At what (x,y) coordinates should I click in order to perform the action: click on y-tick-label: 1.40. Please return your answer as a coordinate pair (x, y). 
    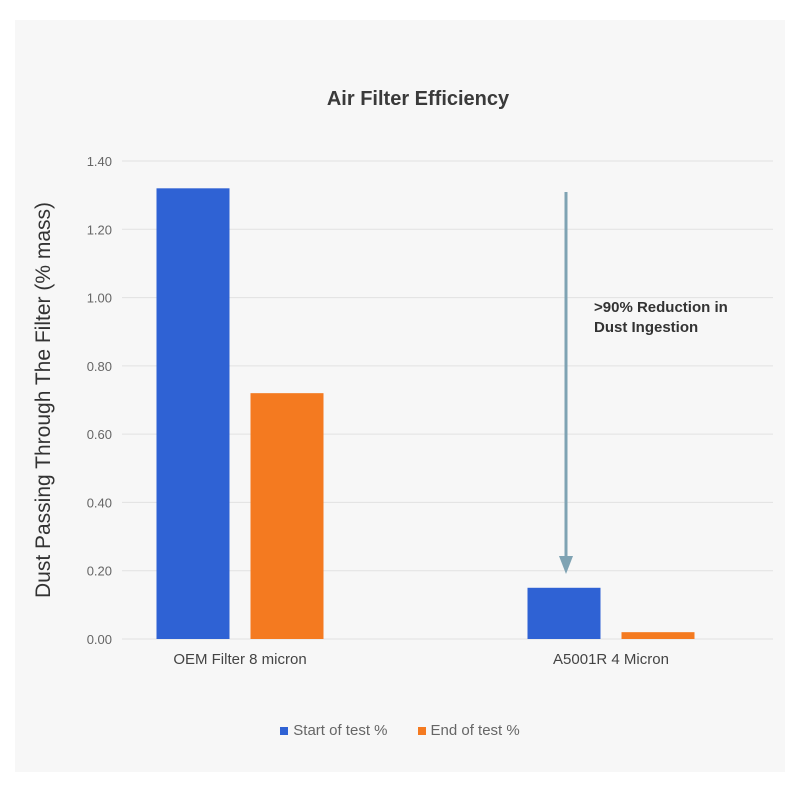
    Looking at the image, I should click on (99, 161).